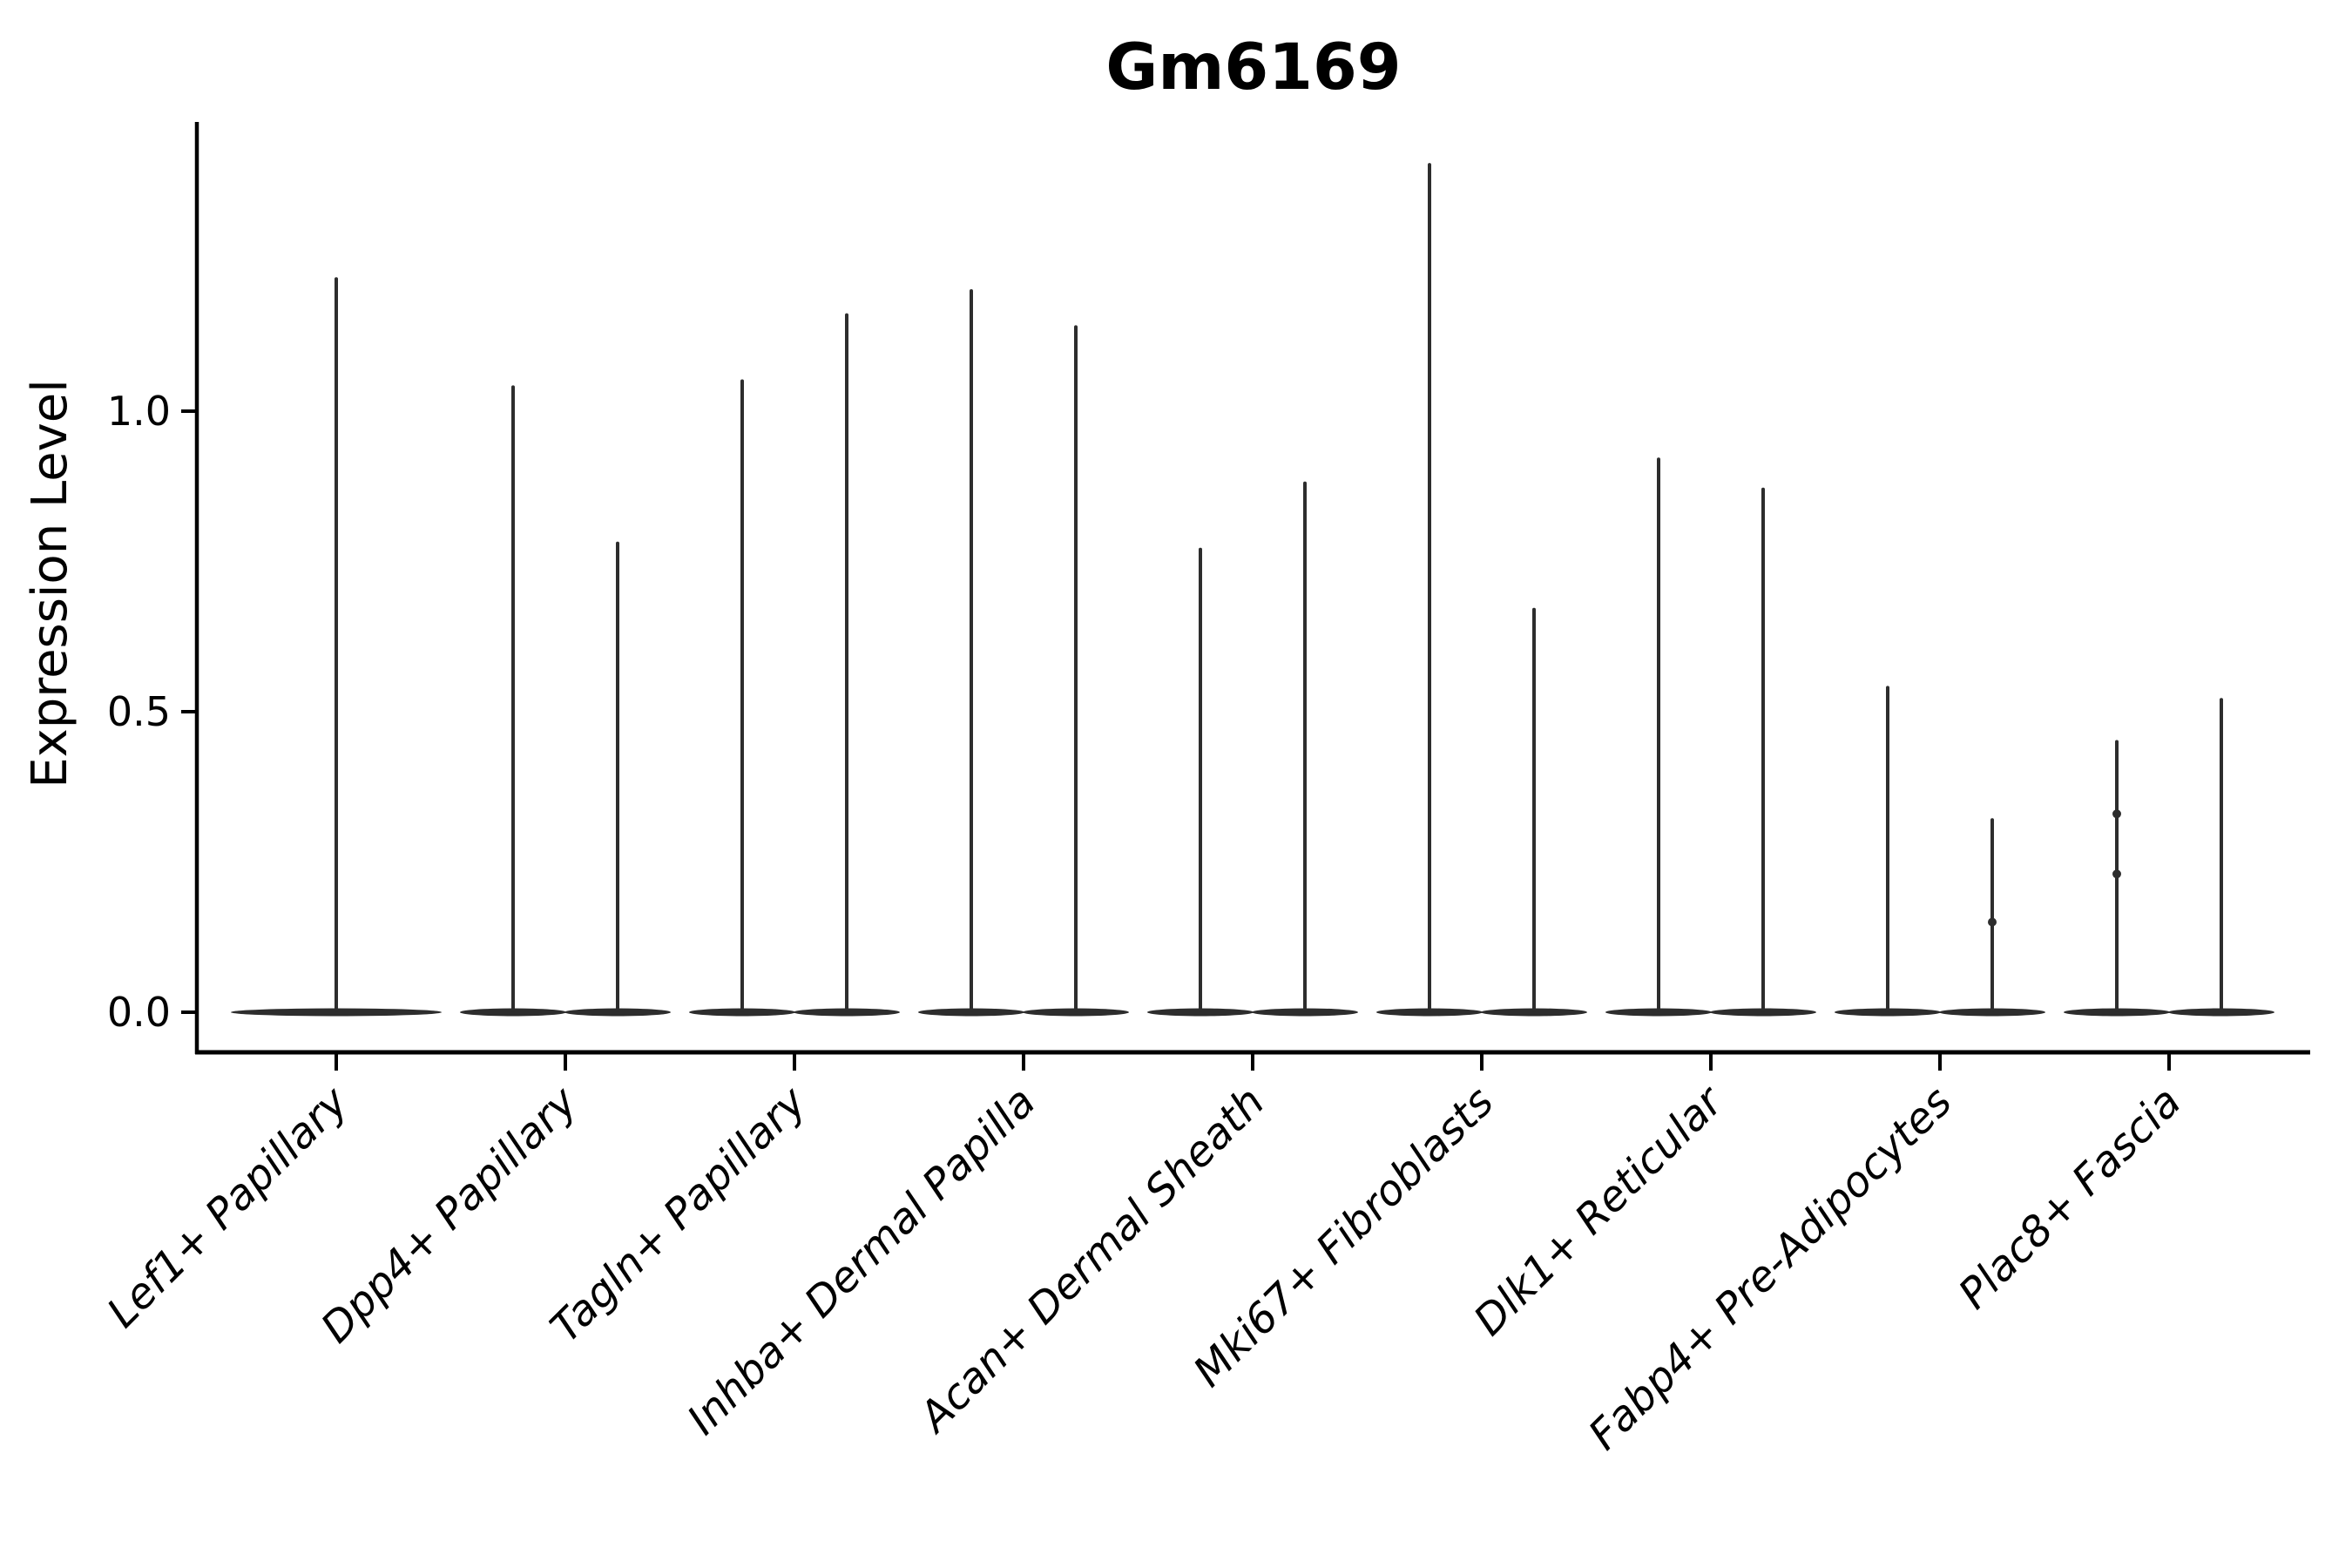 The height and width of the screenshot is (1568, 2352). What do you see at coordinates (678, 1214) in the screenshot?
I see `x-tick-label-2: Tagln+ Papillary` at bounding box center [678, 1214].